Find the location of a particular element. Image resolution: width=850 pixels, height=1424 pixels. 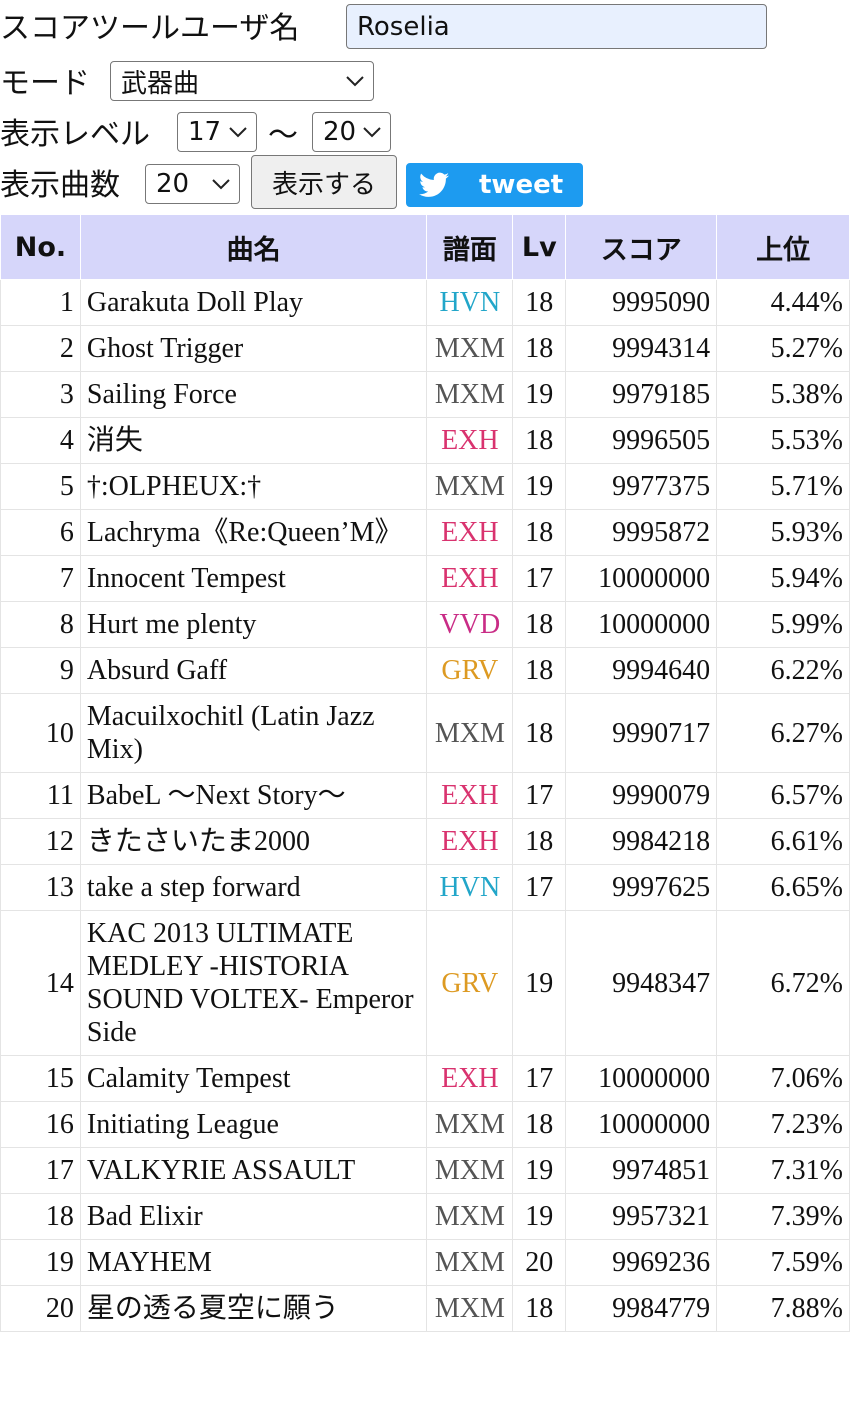

score-row: 1 Garakuta Doll Play HVN 18 9995090 4.44% is located at coordinates (425, 302).